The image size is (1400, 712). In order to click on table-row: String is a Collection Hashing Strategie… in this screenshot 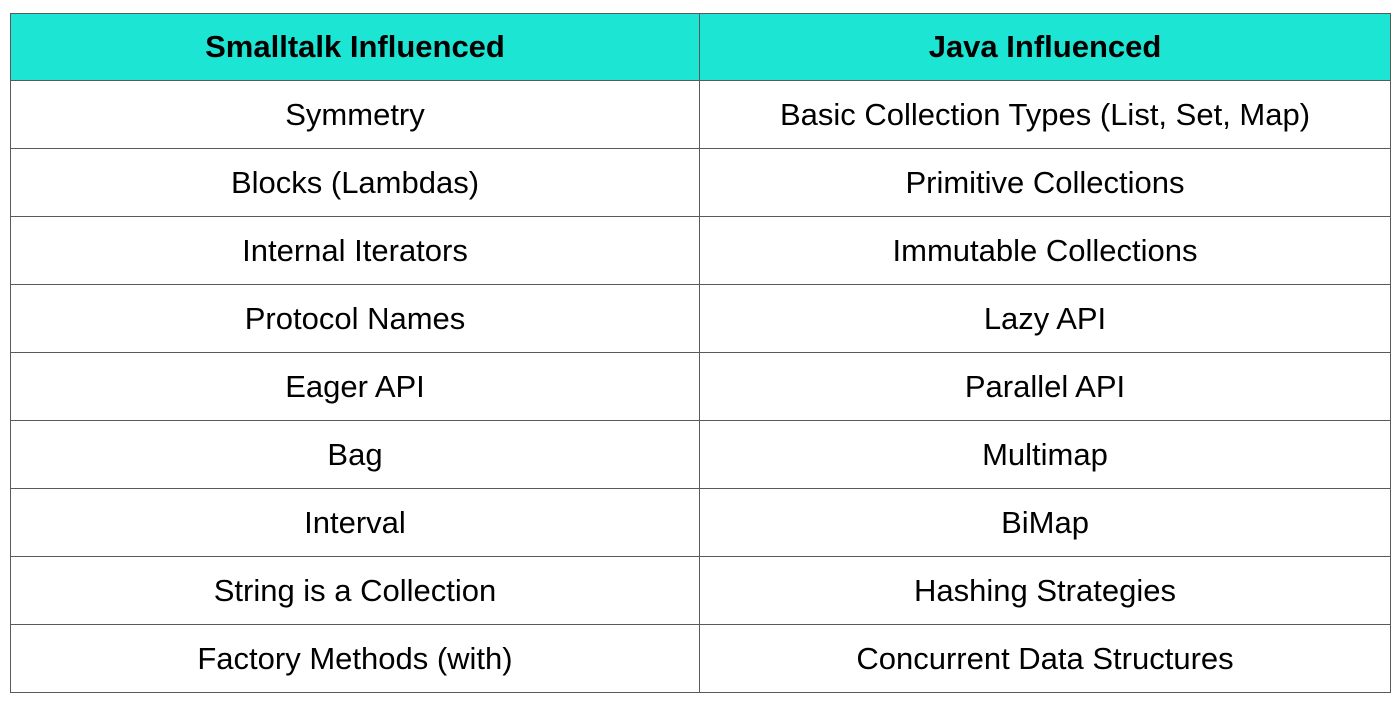, I will do `click(700, 590)`.